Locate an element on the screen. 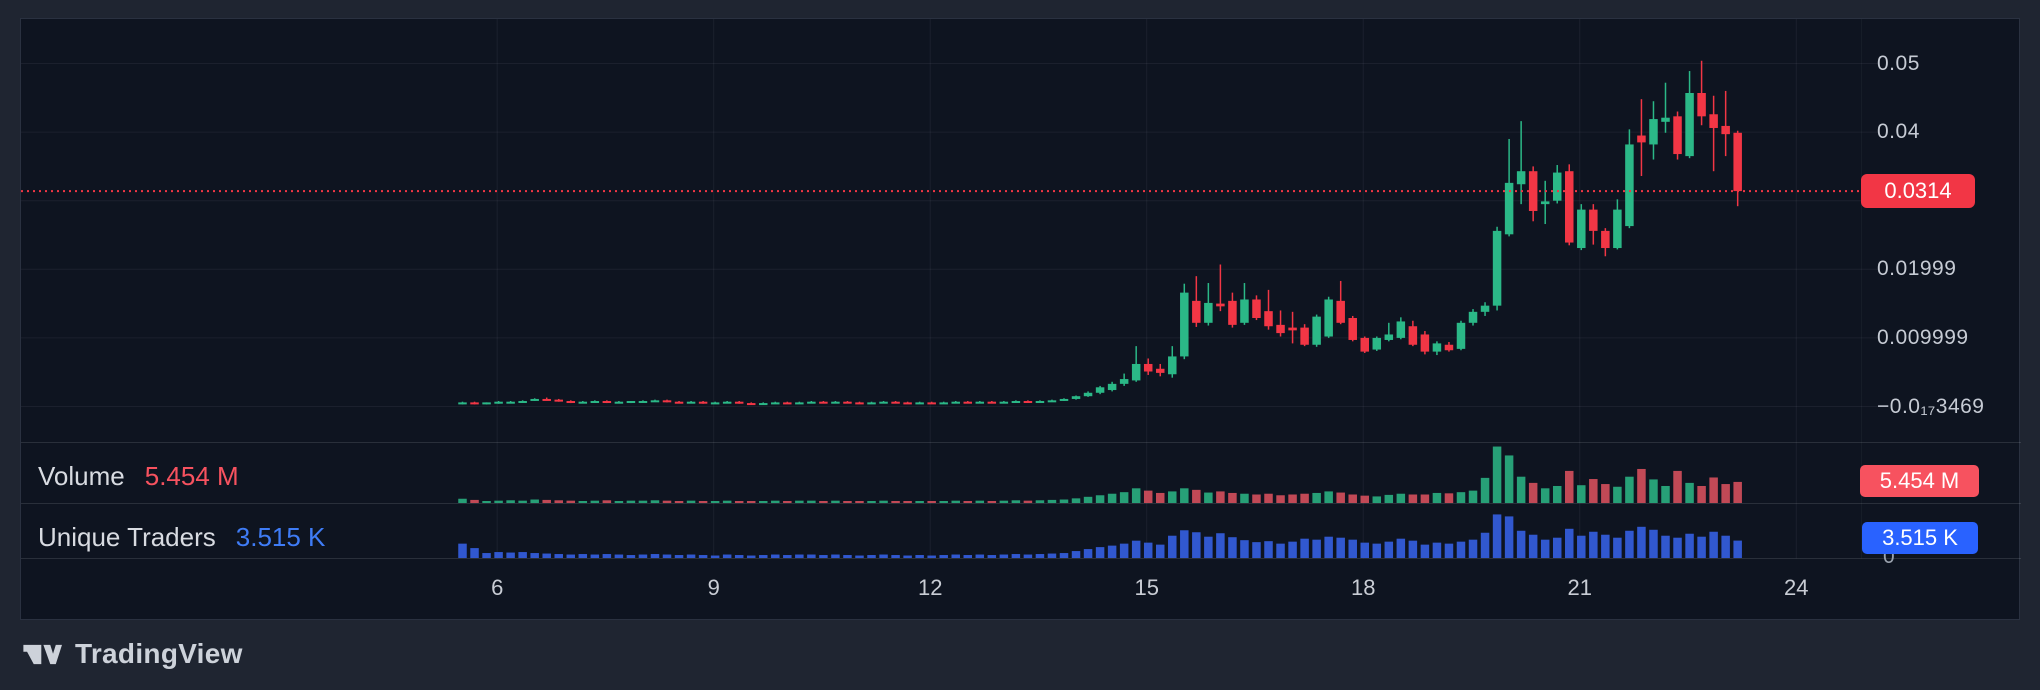 Image resolution: width=2040 pixels, height=690 pixels. tradingview-logo-icon is located at coordinates (42, 654).